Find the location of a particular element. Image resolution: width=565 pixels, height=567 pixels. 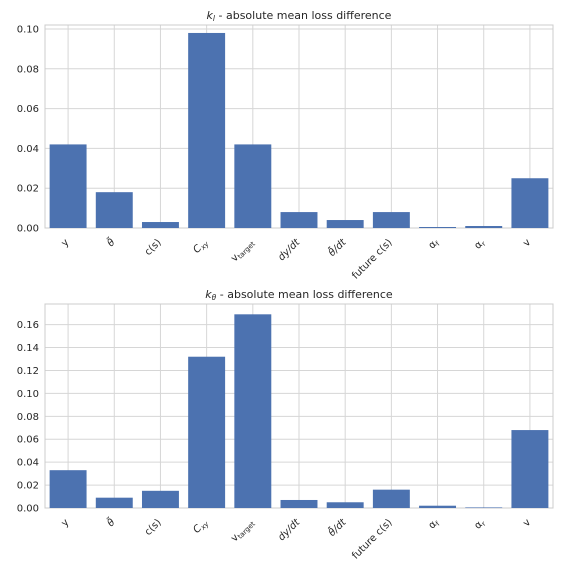

y-tick-label: 0.12 is located at coordinates (28, 371).